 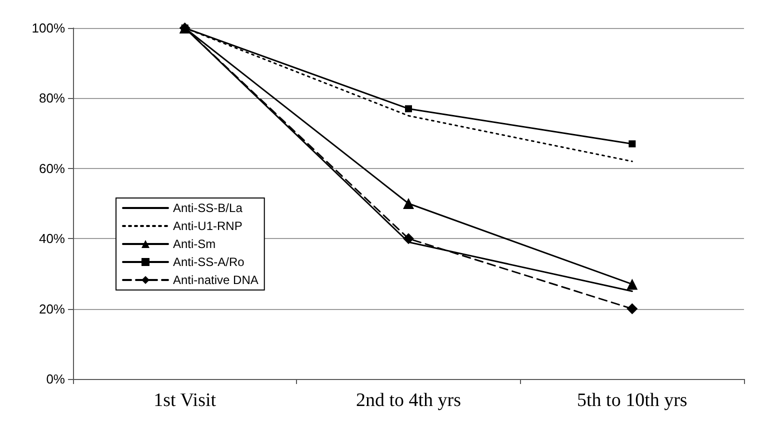 I want to click on legend-label: Anti-native DNA, so click(x=215, y=280).